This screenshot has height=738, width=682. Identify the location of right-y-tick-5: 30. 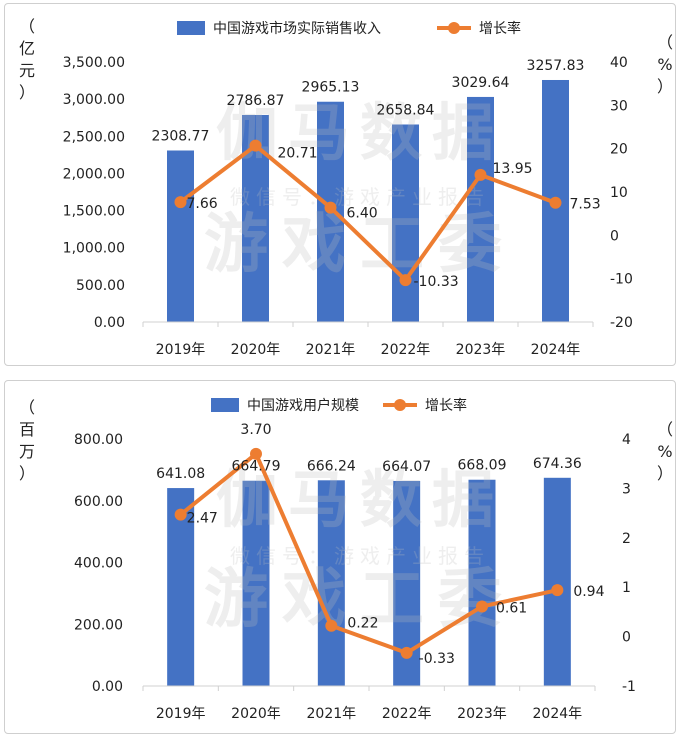
(619, 106).